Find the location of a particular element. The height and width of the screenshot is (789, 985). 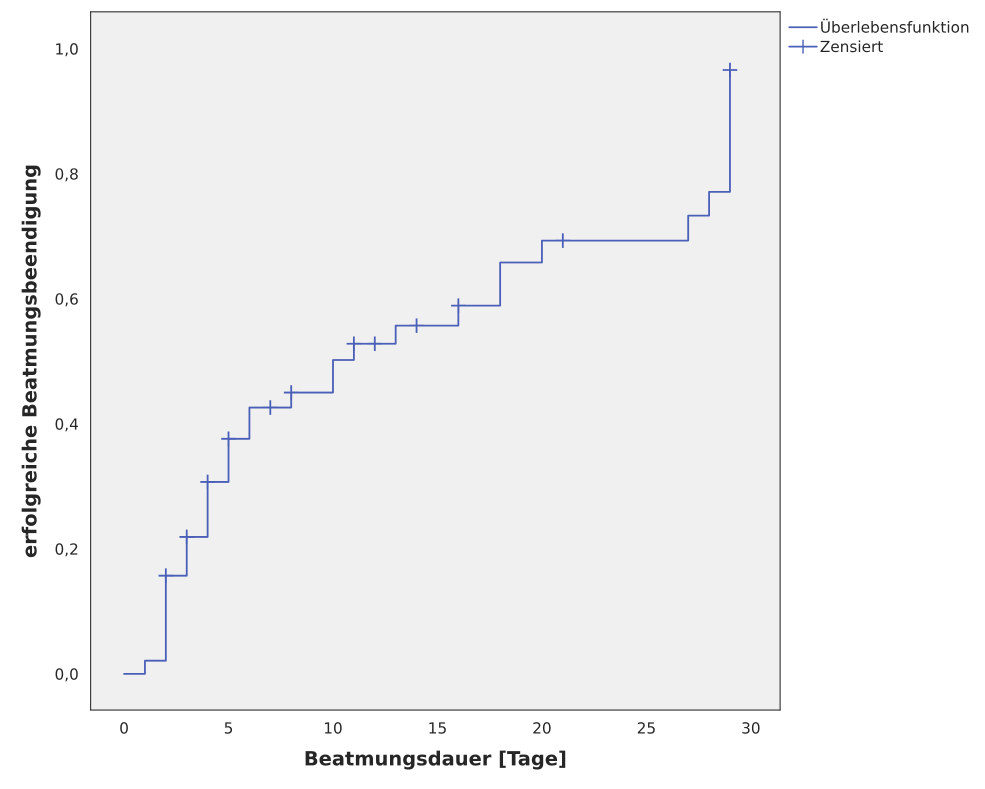

x-tick-label: 0 is located at coordinates (124, 728).